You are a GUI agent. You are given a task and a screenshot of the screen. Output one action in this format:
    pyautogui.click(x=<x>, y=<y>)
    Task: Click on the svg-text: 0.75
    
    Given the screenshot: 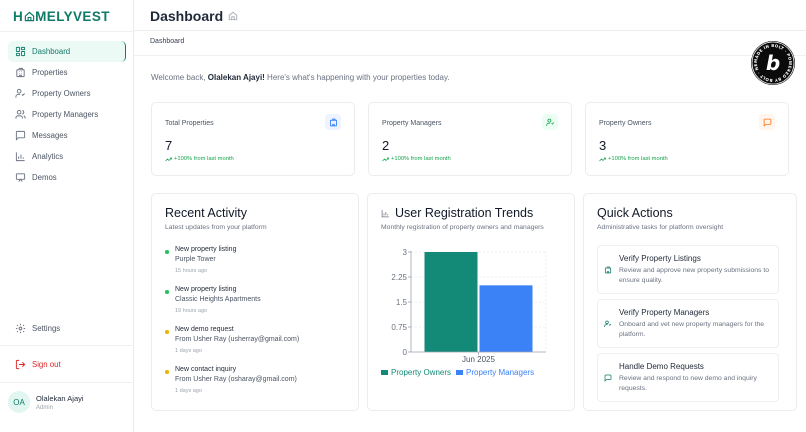 What is the action you would take?
    pyautogui.click(x=399, y=327)
    